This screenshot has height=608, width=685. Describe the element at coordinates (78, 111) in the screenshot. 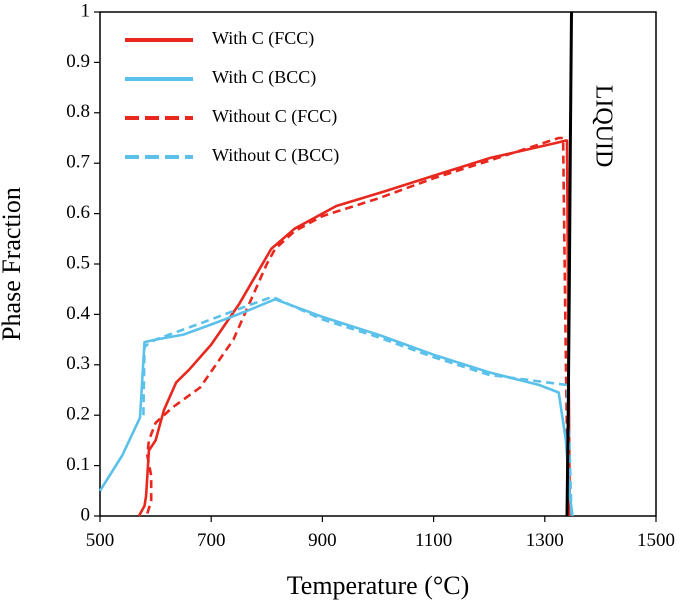

I see `y-tick-label: 0.8` at that location.